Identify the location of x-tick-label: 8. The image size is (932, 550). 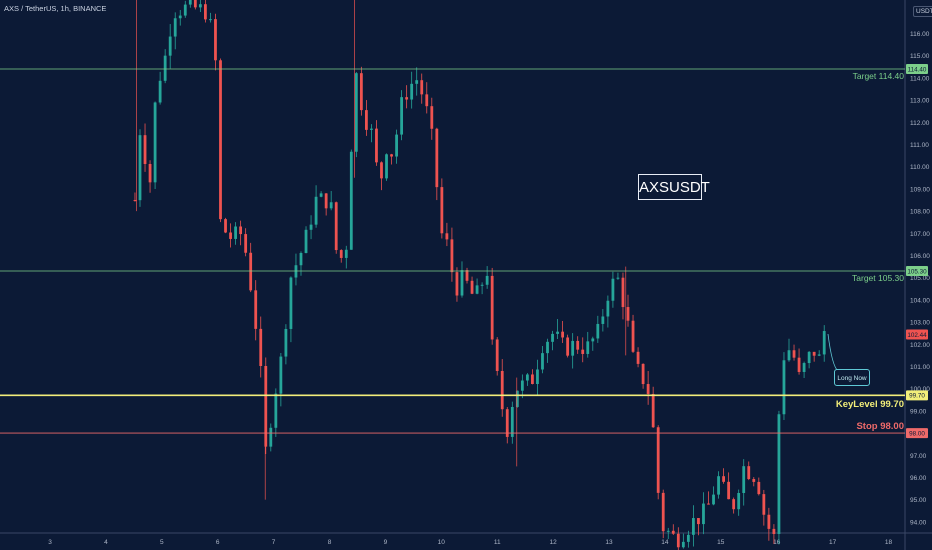
(330, 542).